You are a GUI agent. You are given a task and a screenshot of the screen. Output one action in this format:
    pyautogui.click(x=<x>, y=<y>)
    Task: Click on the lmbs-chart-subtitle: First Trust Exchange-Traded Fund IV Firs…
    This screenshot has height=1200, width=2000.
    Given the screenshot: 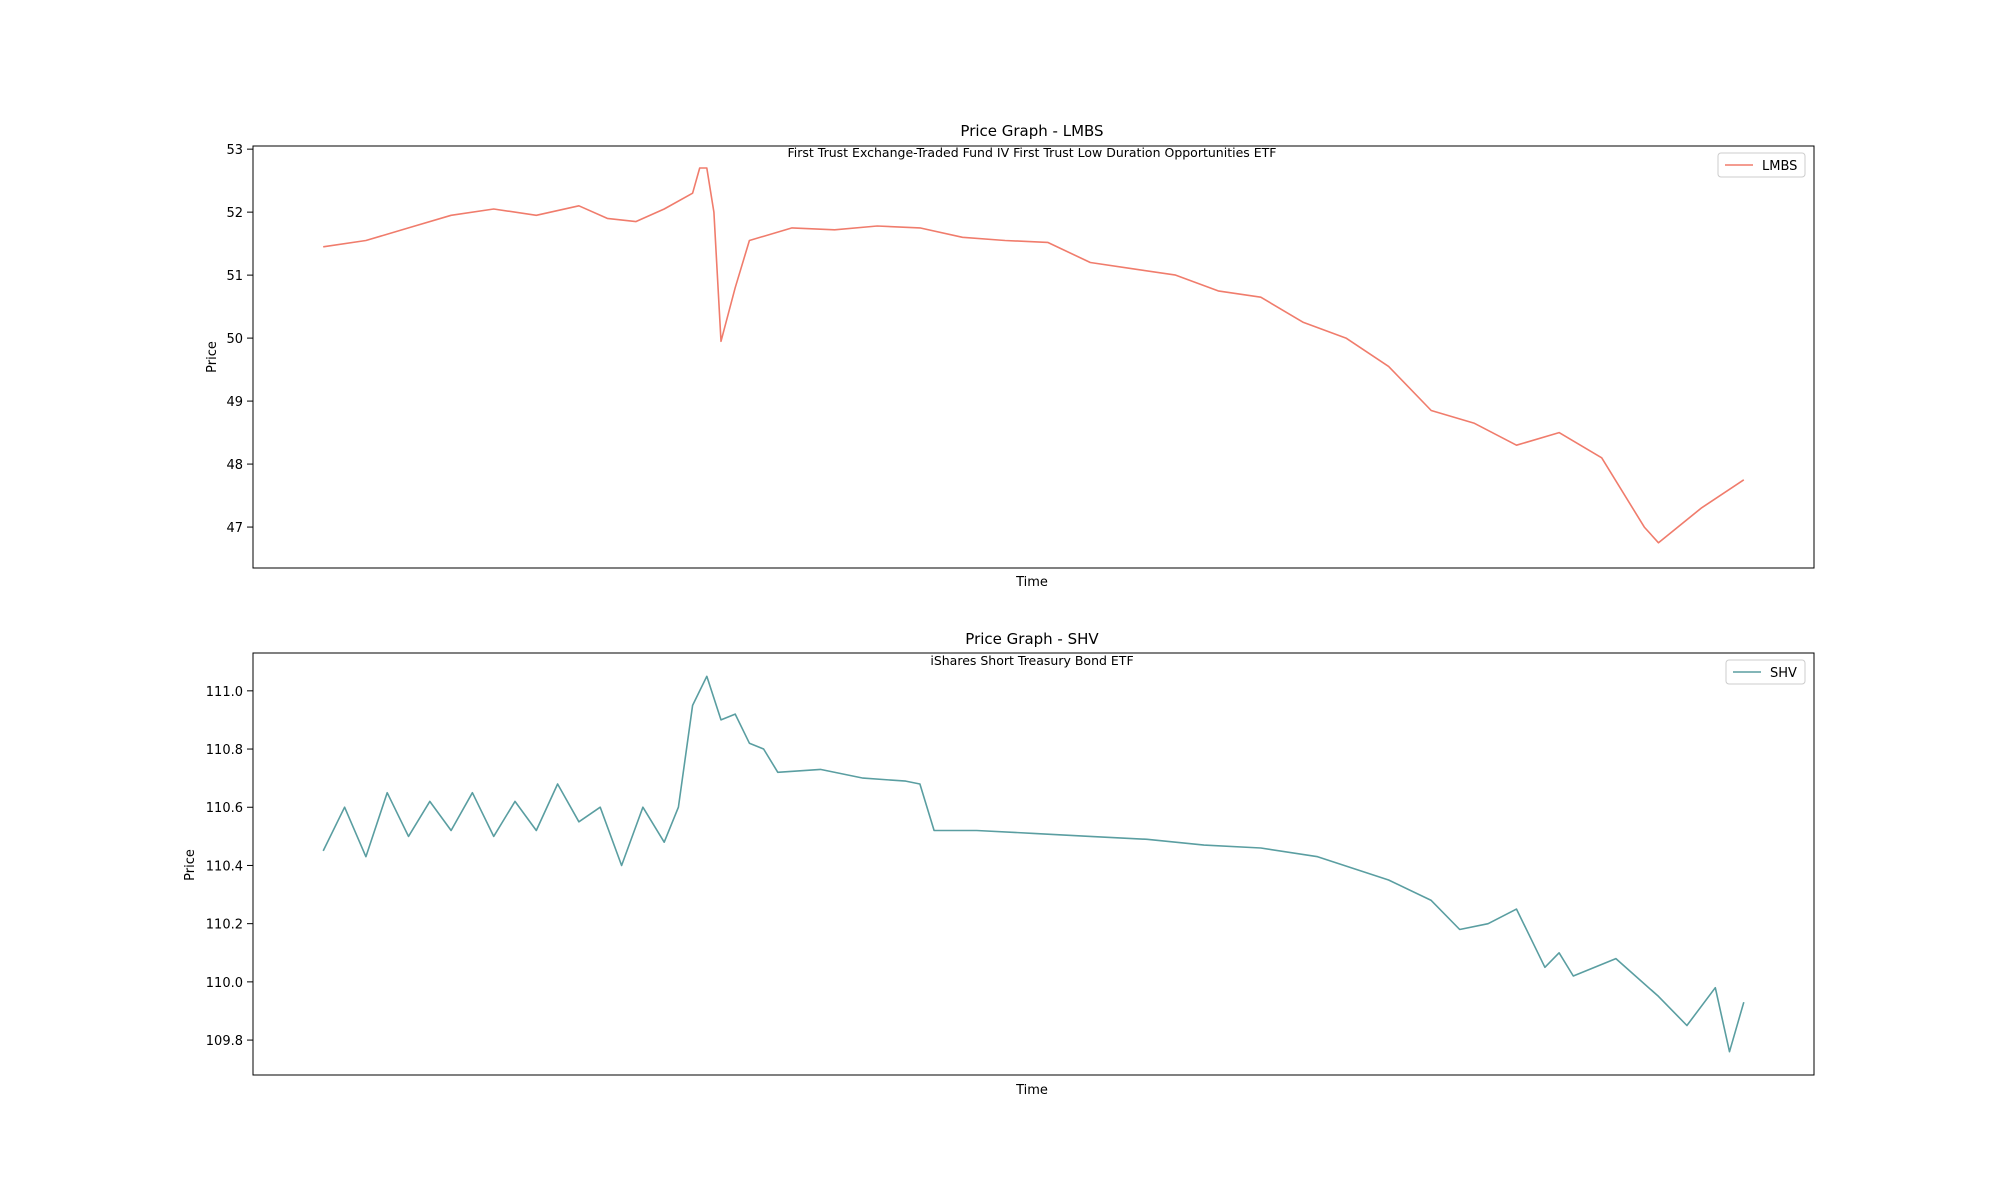 What is the action you would take?
    pyautogui.click(x=1032, y=152)
    